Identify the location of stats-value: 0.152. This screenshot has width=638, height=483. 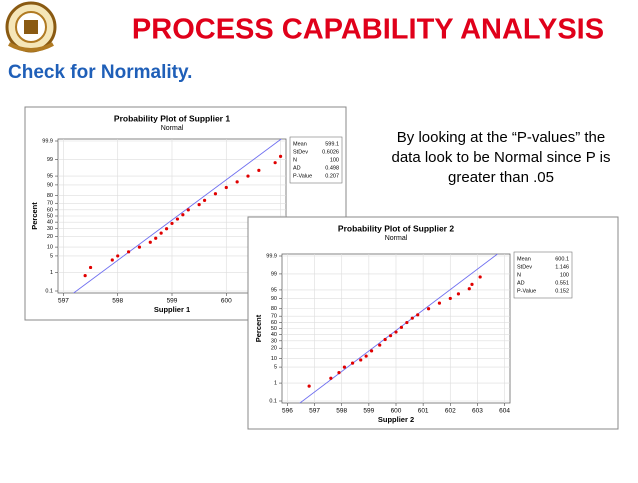
(562, 291).